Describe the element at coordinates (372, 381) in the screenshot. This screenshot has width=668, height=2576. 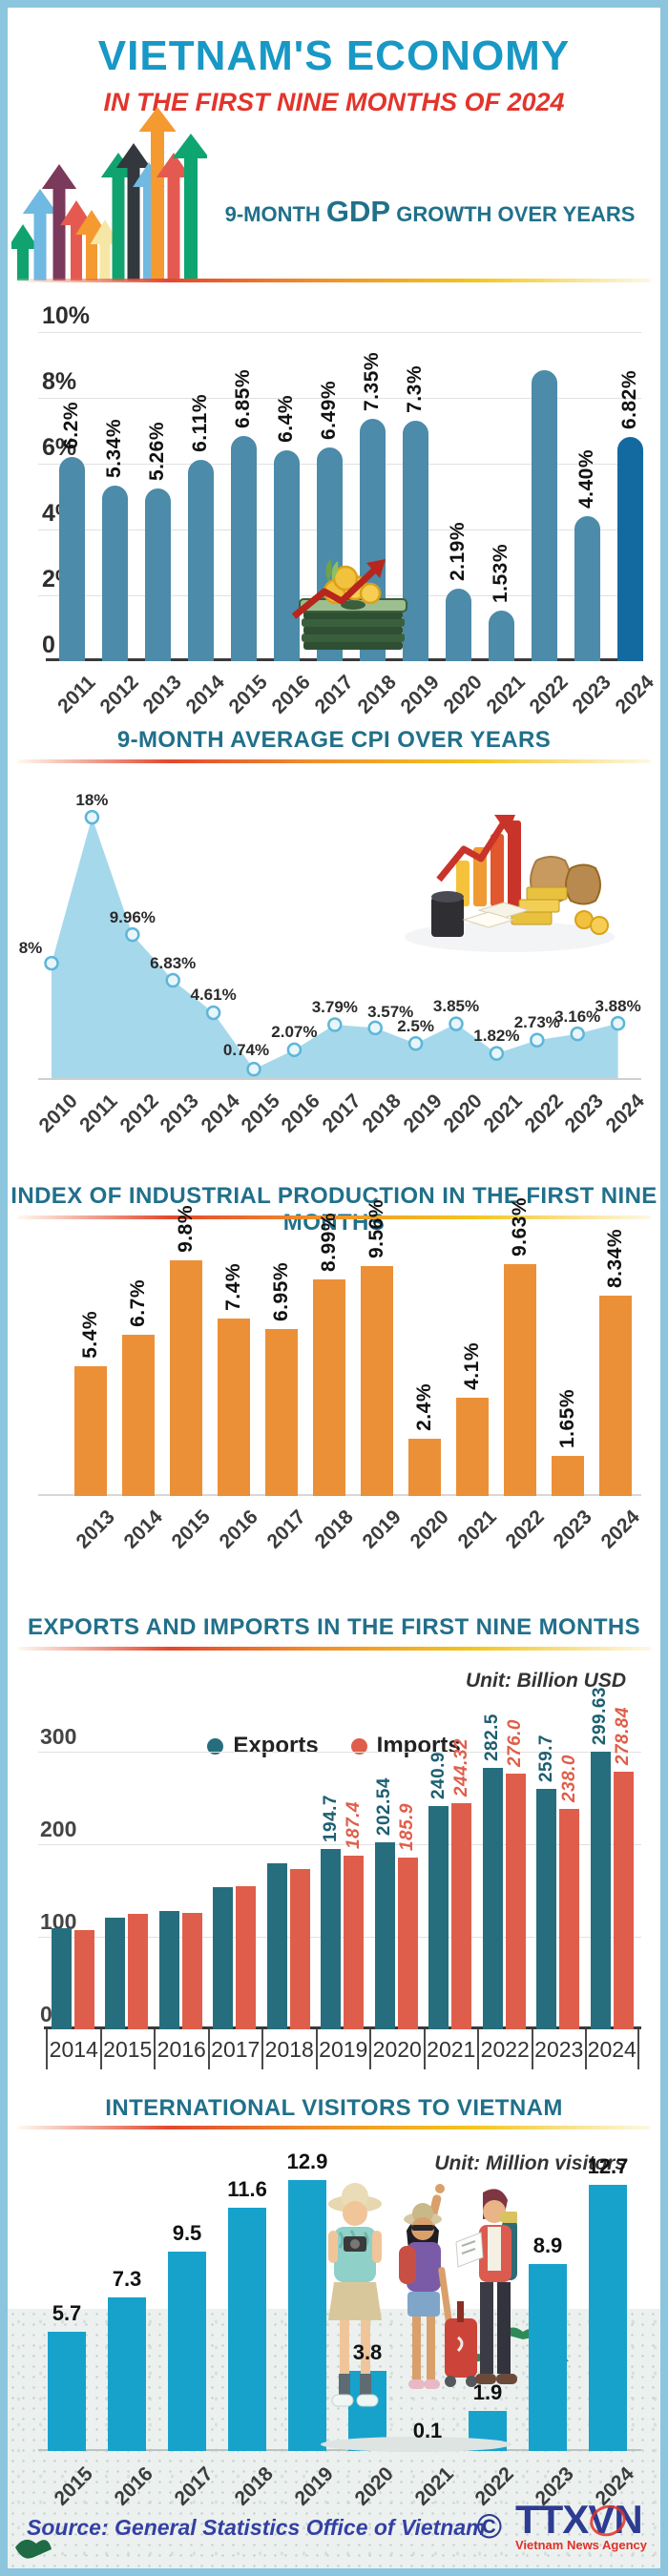
I see `gdp-bar-value-label: 7.35%` at that location.